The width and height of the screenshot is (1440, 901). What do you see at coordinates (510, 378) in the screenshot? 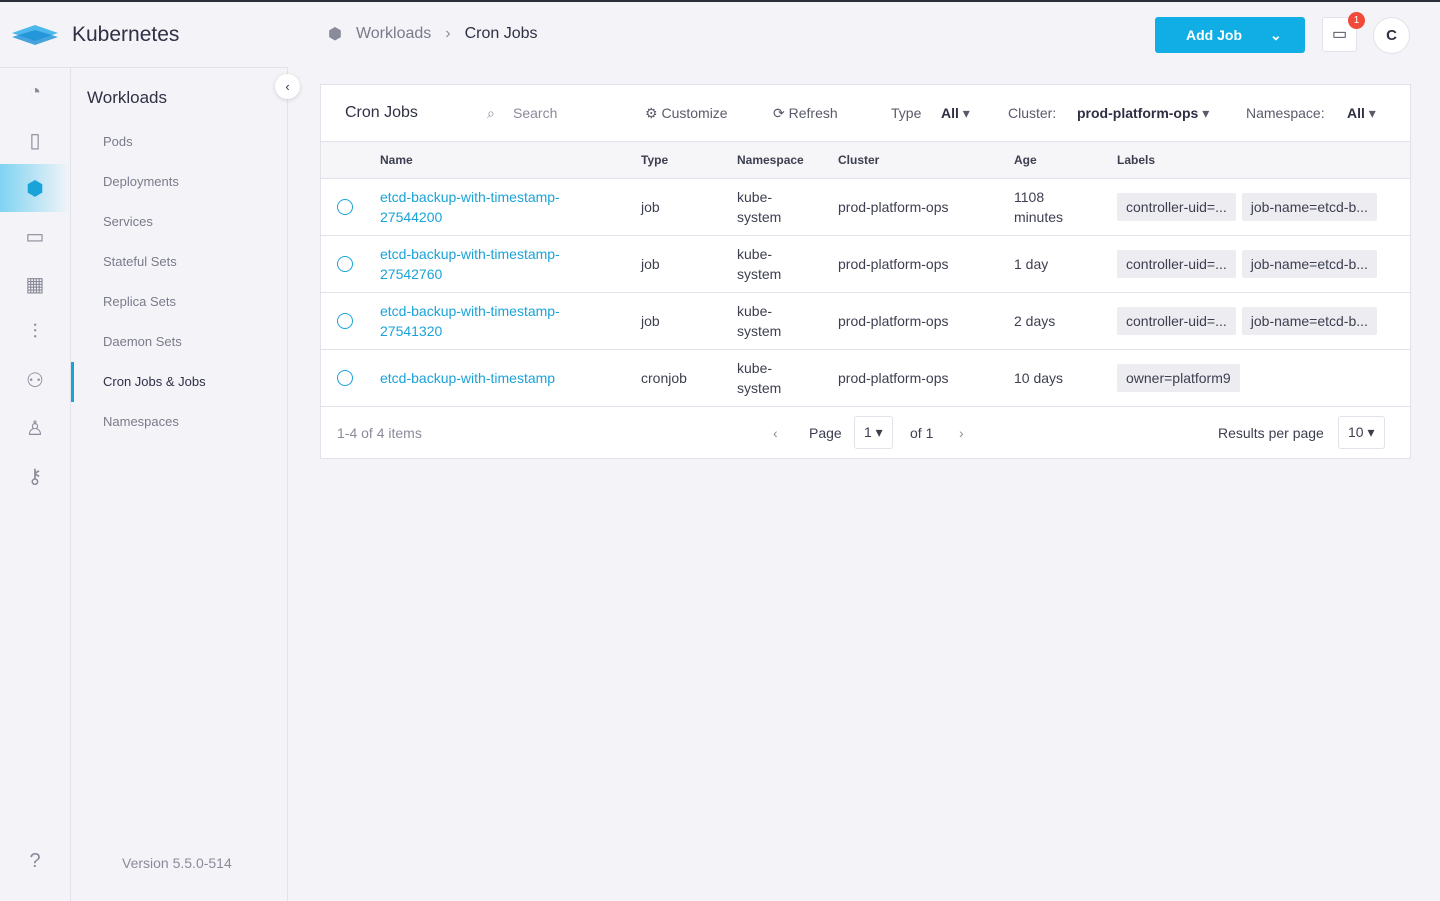
I see `job-name-link: etcd-backup-with-timestamp` at bounding box center [510, 378].